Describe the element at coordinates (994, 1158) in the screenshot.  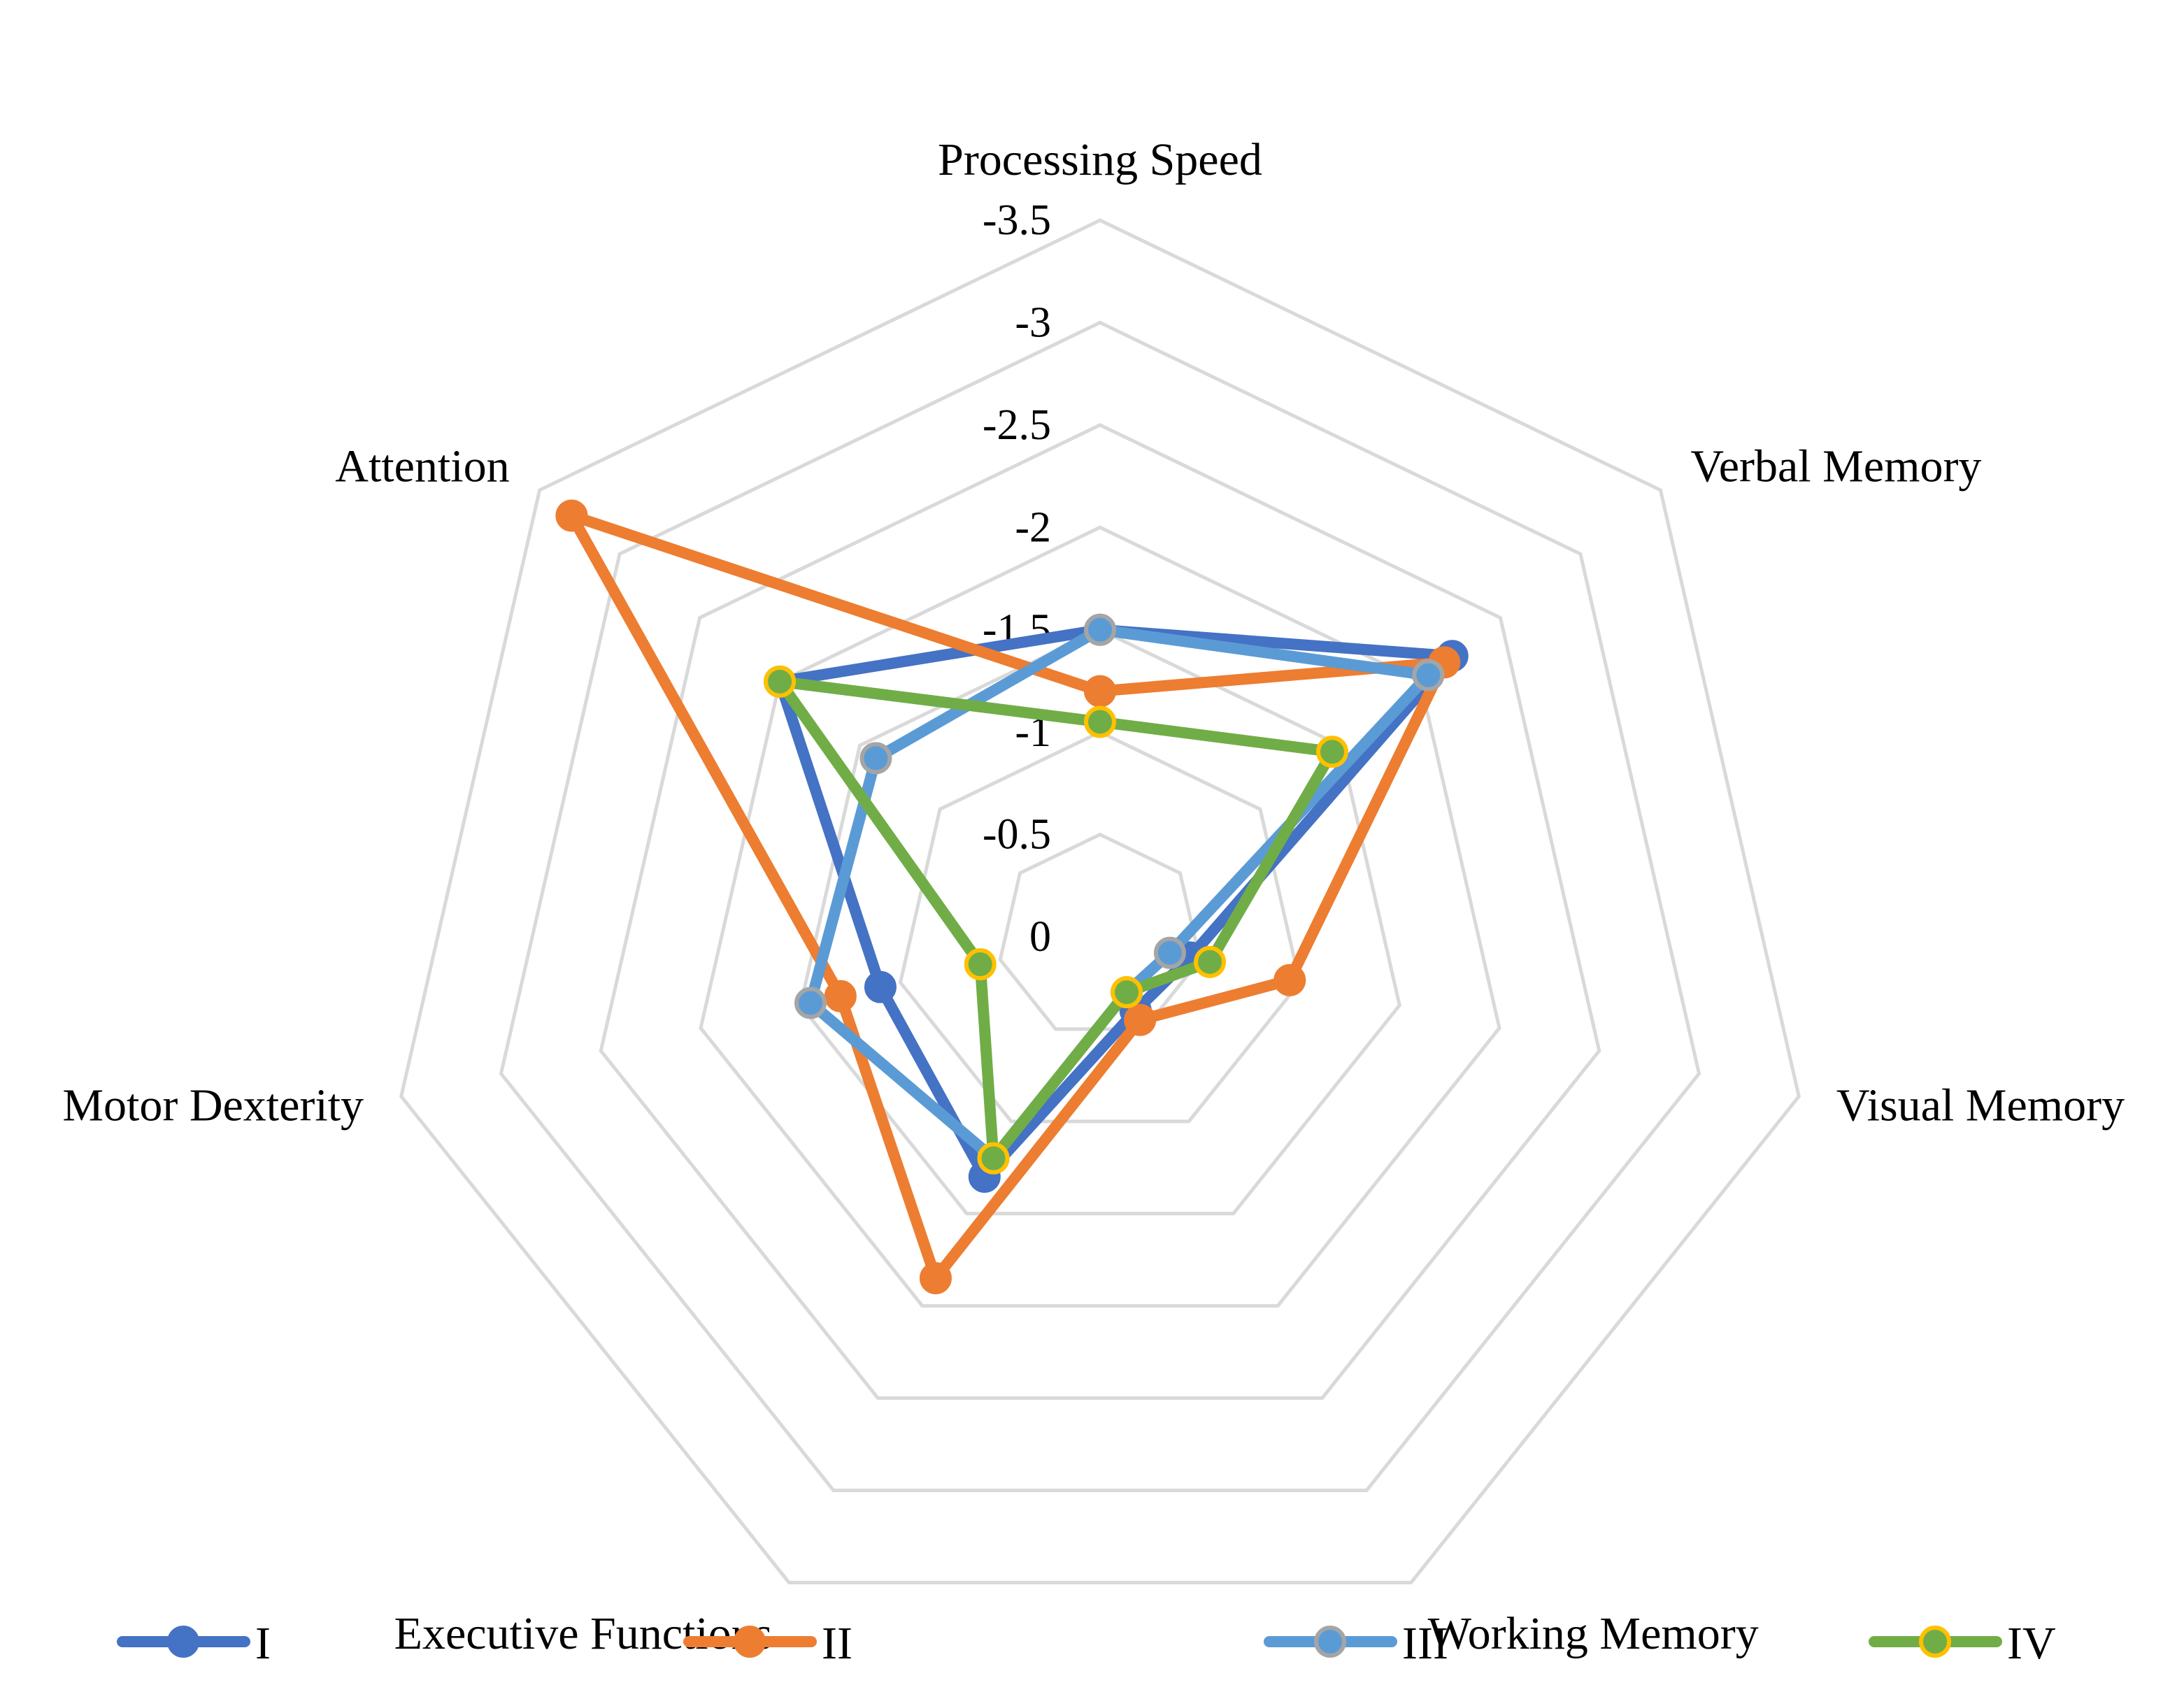
I see `data-point-IV-executive-functions` at that location.